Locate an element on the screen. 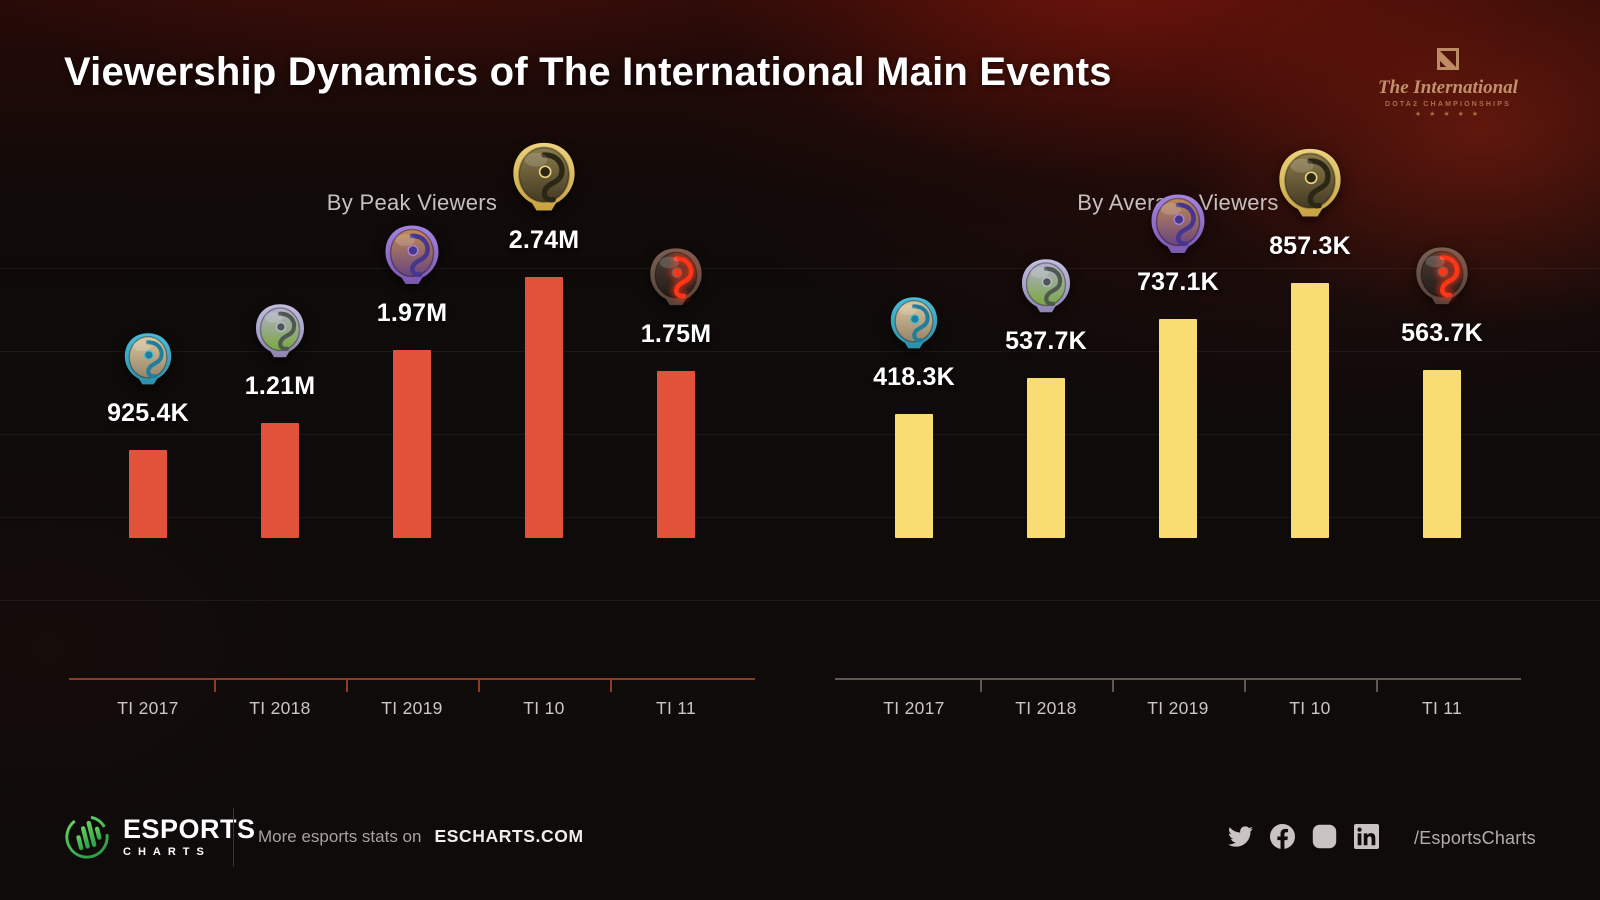  footer-divider is located at coordinates (233, 837).